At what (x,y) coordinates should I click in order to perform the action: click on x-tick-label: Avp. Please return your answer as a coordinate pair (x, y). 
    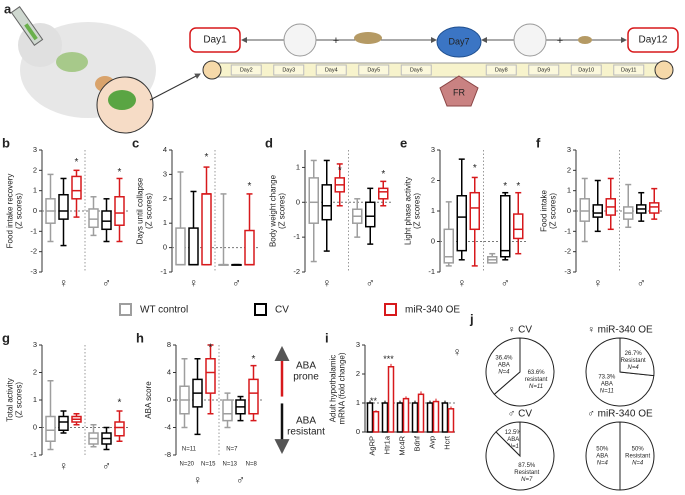
    Looking at the image, I should click on (431, 442).